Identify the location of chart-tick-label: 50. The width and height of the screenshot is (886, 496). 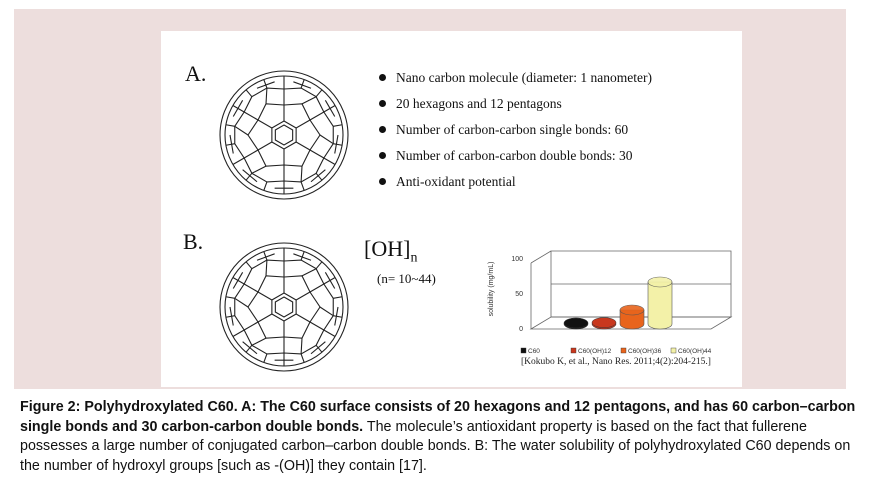
(519, 294).